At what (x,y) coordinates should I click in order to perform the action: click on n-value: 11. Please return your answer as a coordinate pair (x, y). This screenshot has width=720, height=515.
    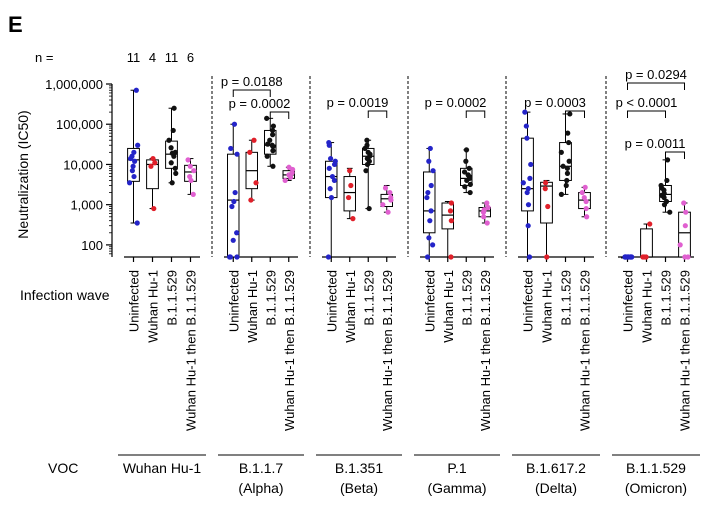
    Looking at the image, I should click on (134, 57).